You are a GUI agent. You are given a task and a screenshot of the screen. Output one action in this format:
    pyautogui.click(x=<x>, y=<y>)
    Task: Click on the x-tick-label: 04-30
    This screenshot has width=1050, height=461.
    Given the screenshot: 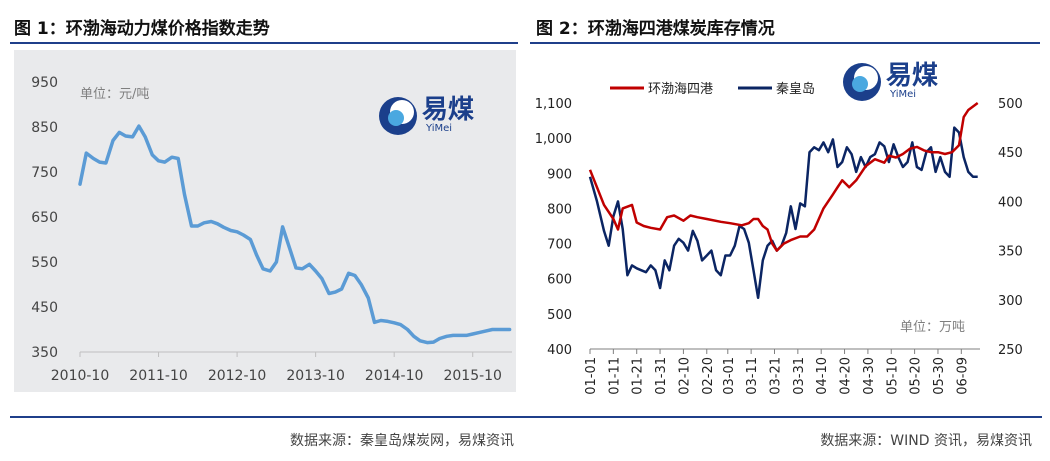 What is the action you would take?
    pyautogui.click(x=869, y=376)
    